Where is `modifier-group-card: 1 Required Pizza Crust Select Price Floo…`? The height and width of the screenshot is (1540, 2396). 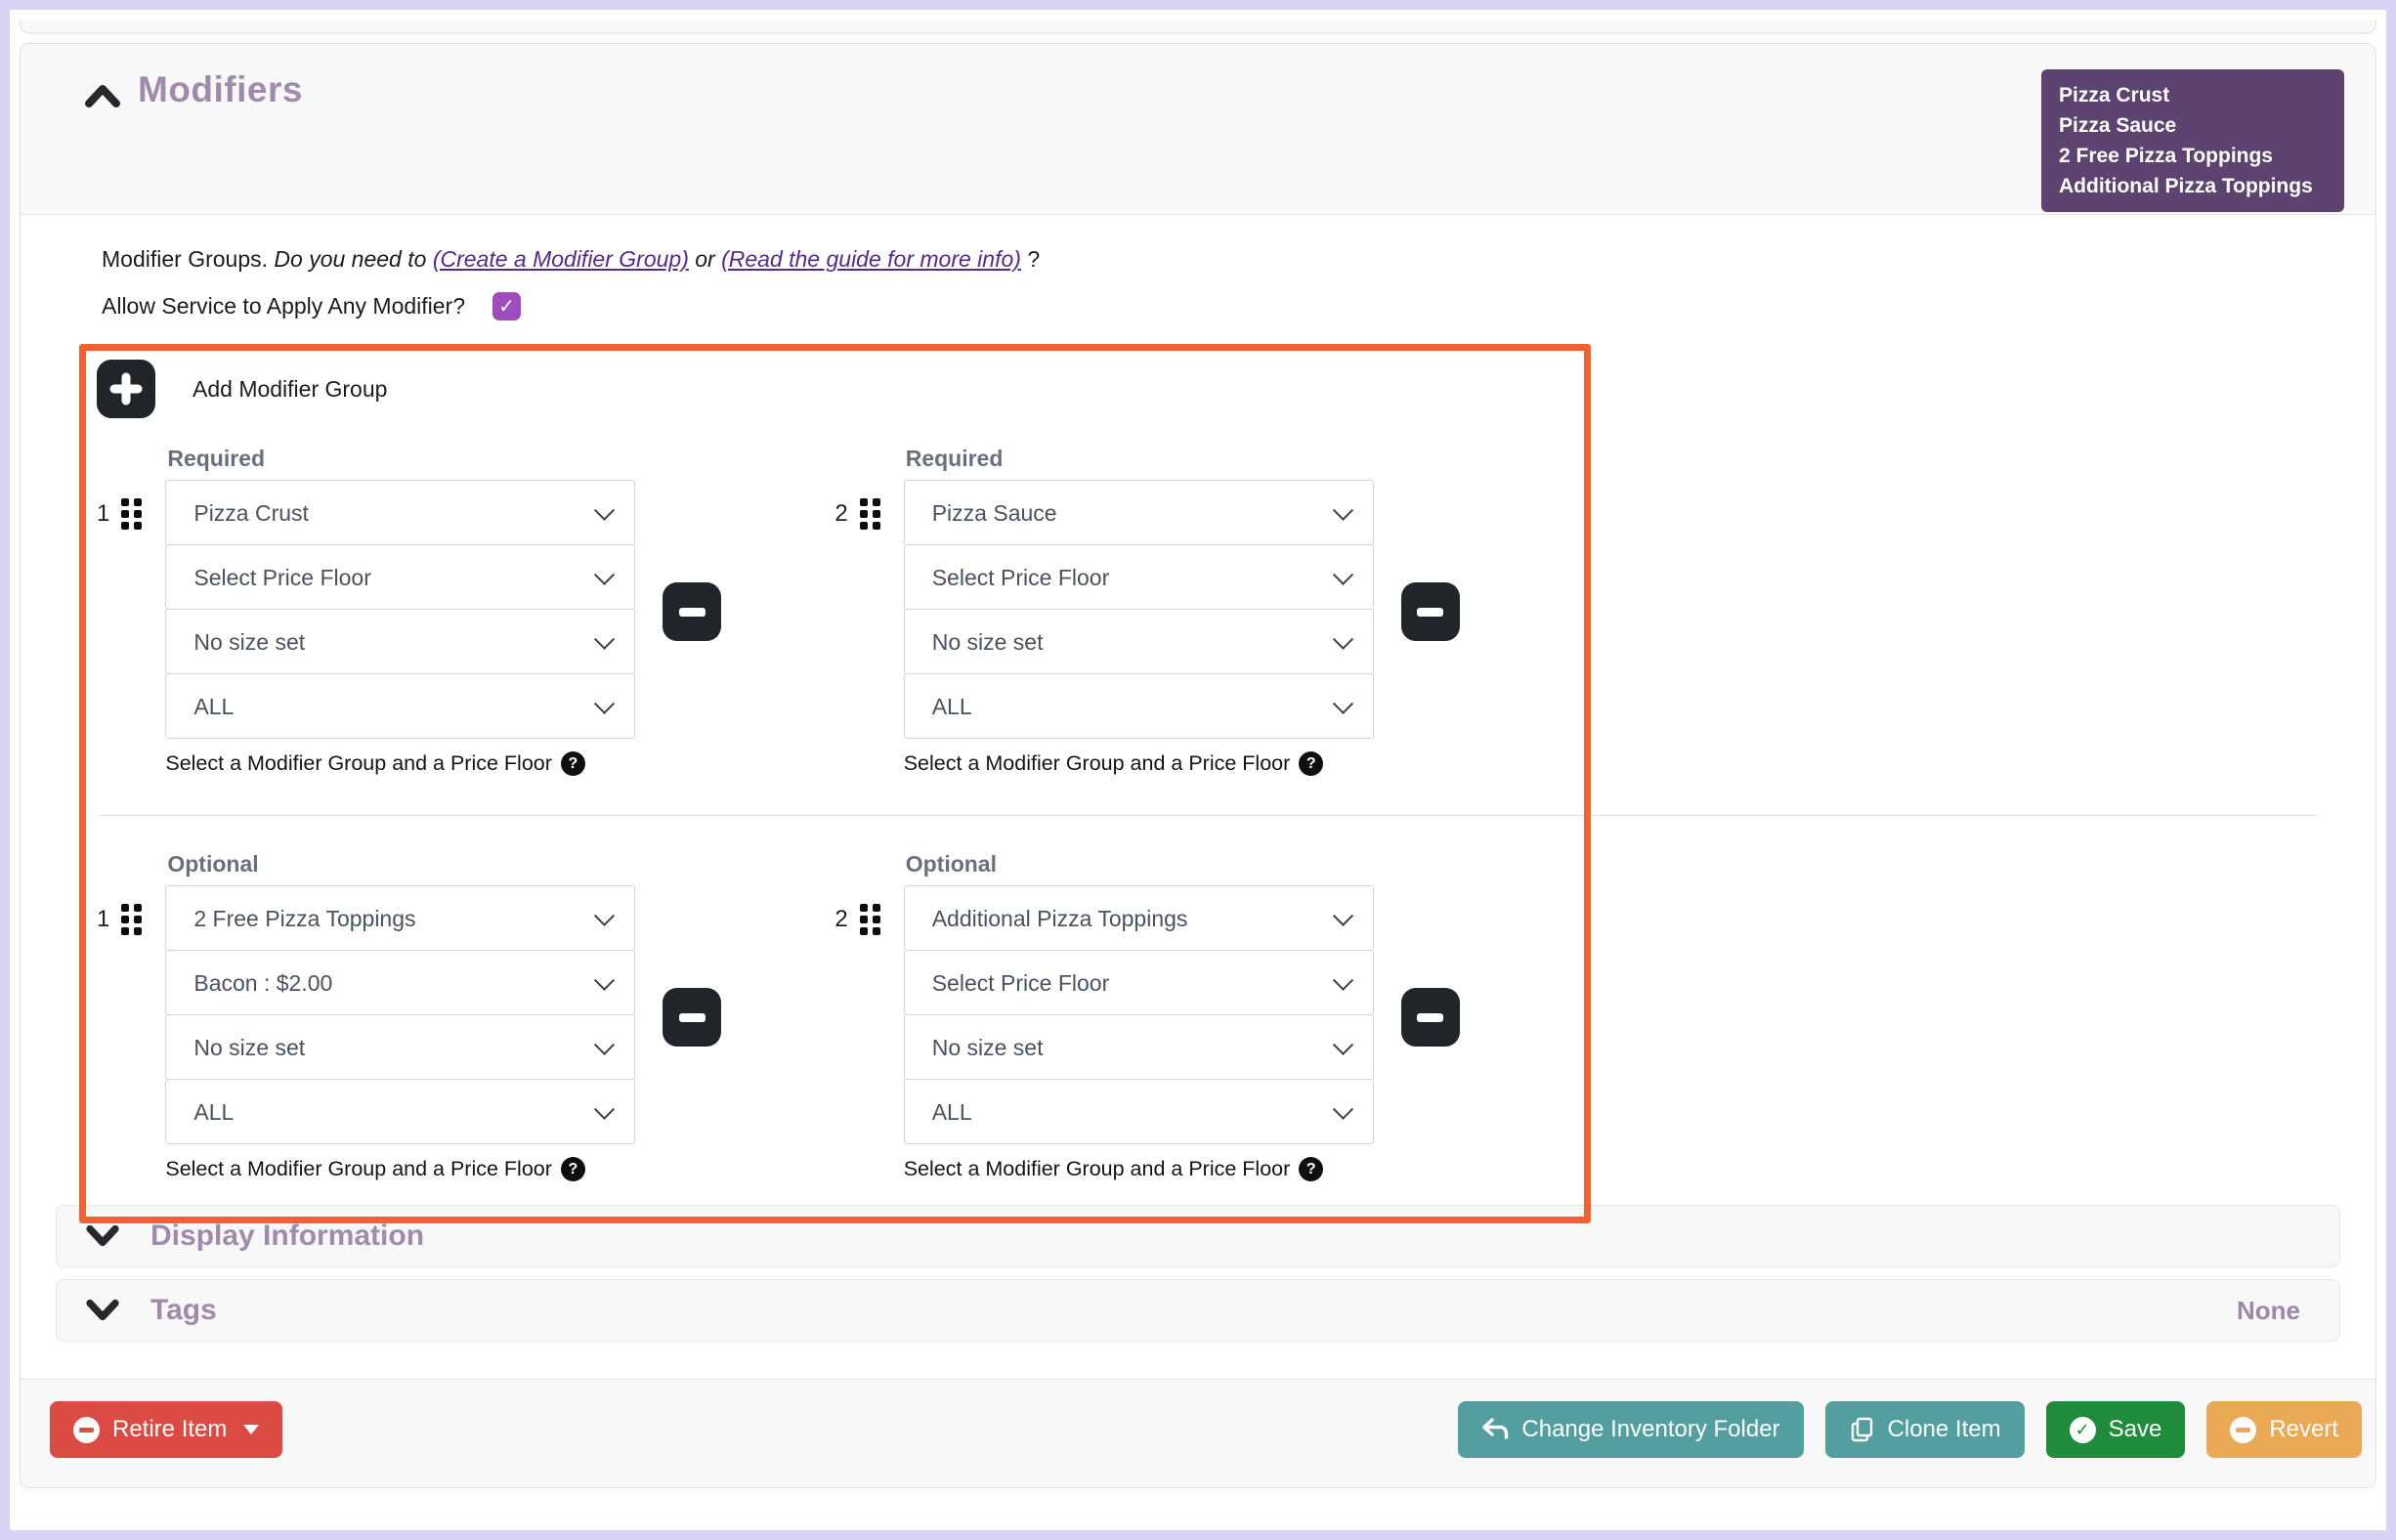
modifier-group-card: 1 Required Pizza Crust Select Price Floo… is located at coordinates (409, 611).